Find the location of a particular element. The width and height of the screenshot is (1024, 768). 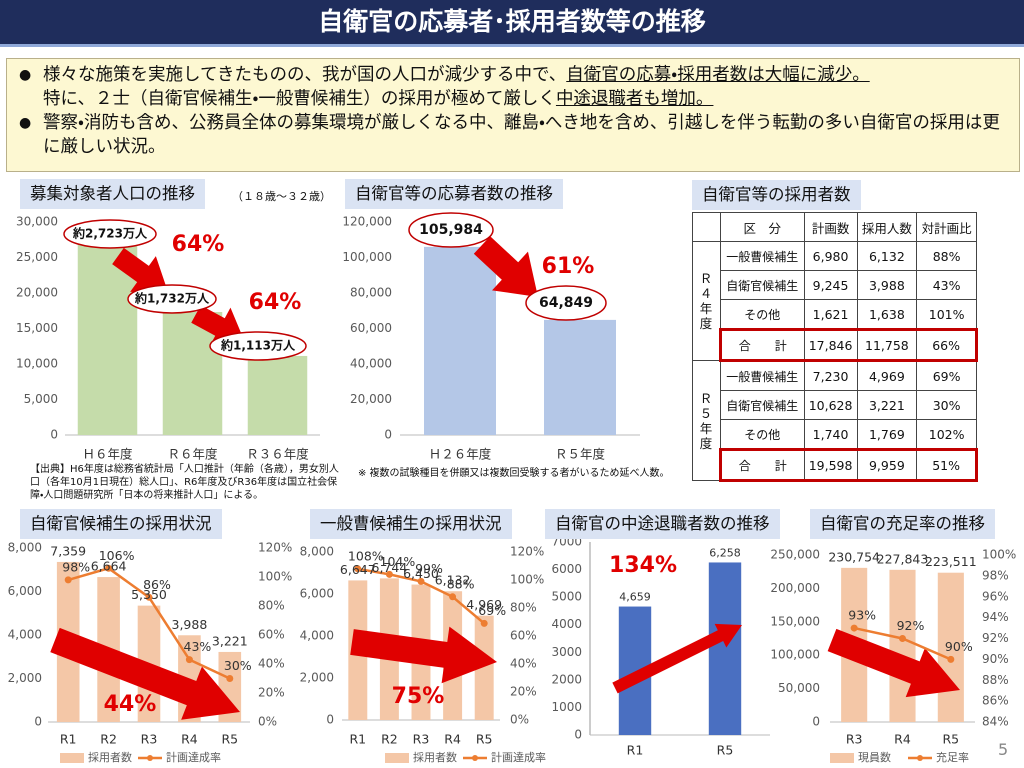

table-cell: 3,221 is located at coordinates (887, 405).